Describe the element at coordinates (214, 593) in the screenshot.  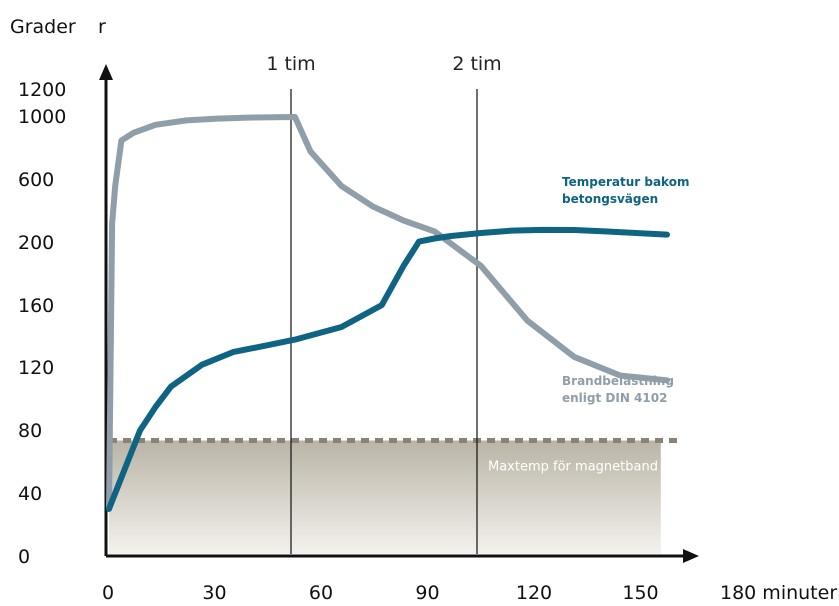
I see `x-tick-label: 30` at that location.